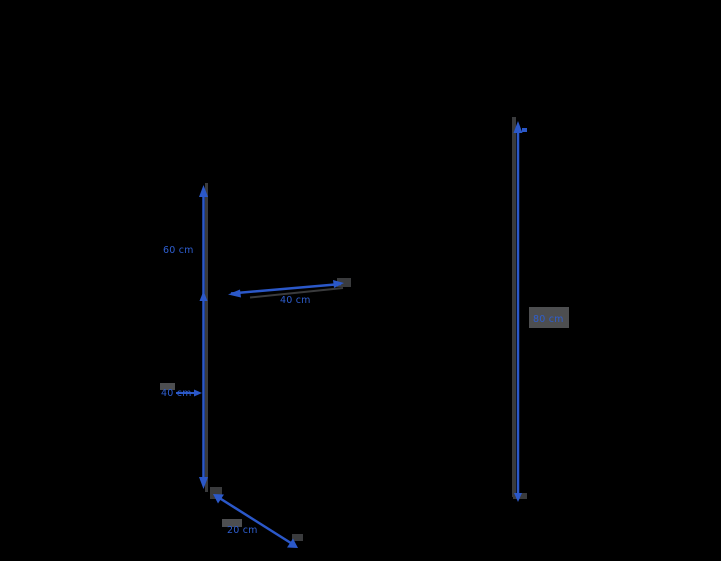 This screenshot has height=561, width=721. I want to click on right-dimension-label: 80 cm, so click(548, 319).